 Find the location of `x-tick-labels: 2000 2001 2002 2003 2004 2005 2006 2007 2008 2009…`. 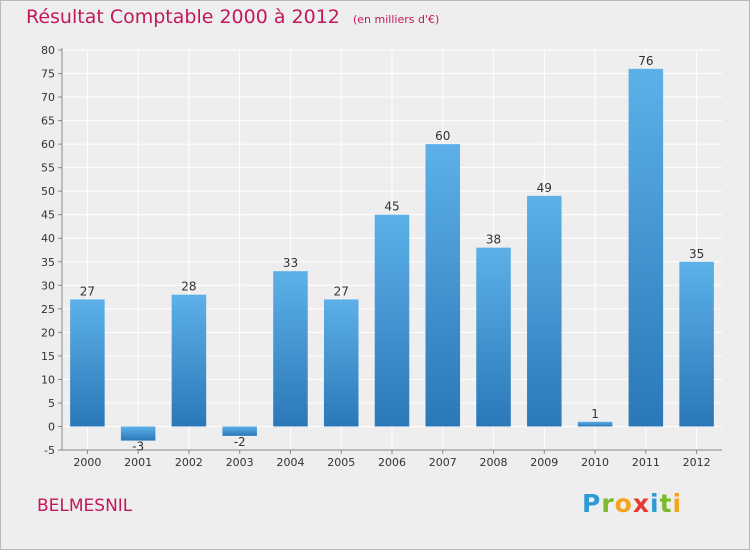

x-tick-labels: 2000 2001 2002 2003 2004 2005 2006 2007 2008 2009… is located at coordinates (391, 462).